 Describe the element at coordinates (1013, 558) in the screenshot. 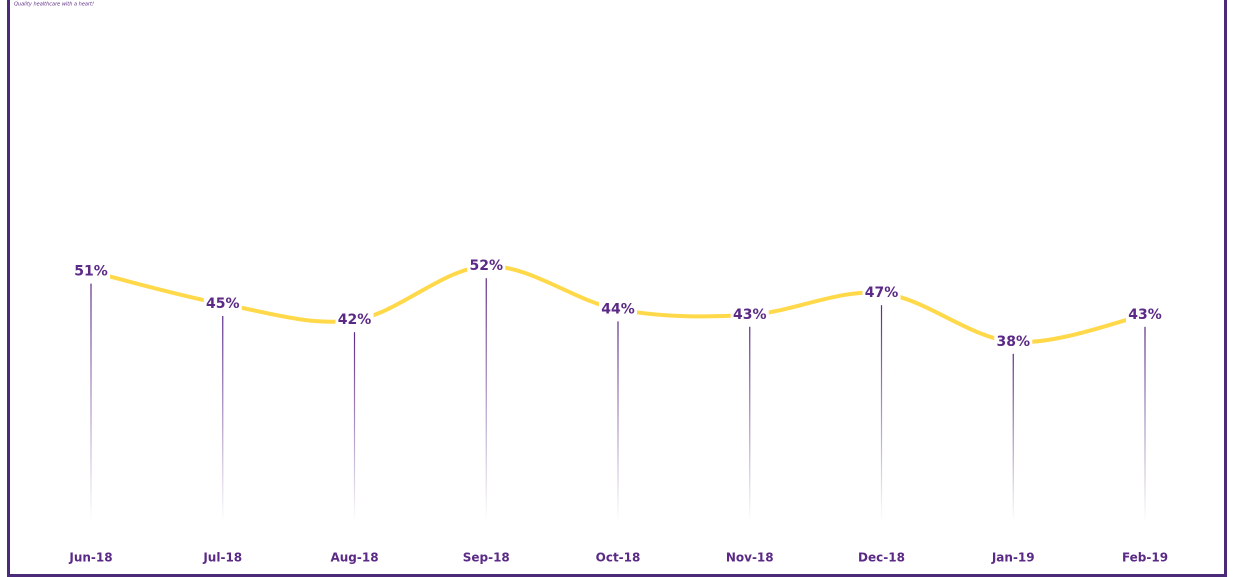

I see `x-tick-label: Jan-19` at that location.